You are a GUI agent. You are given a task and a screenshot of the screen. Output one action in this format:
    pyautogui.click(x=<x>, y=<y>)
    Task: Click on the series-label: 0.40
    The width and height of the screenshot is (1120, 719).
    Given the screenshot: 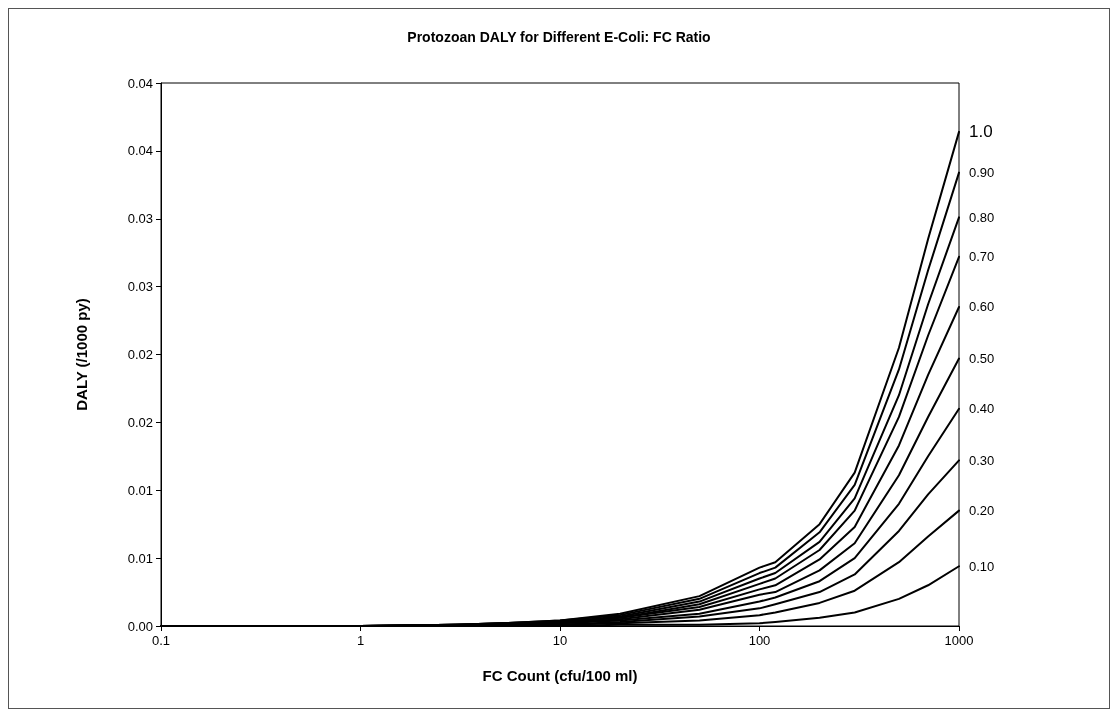 What is the action you would take?
    pyautogui.click(x=982, y=409)
    